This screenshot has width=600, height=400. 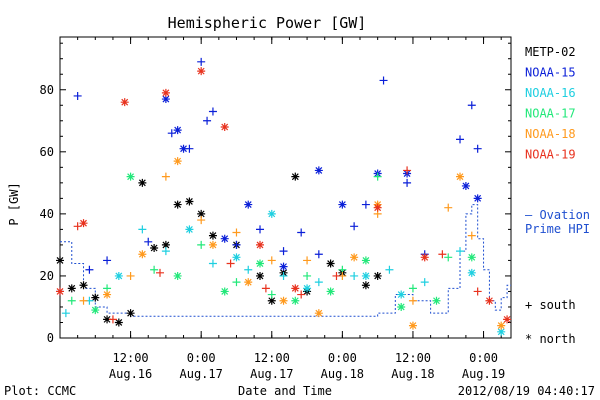 What do you see at coordinates (550, 134) in the screenshot?
I see `legend-item-noaa-18: NOAA-18` at bounding box center [550, 134].